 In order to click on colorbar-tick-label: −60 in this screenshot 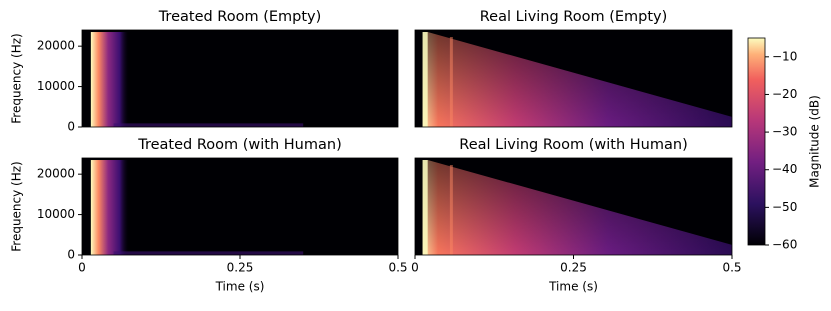, I will do `click(784, 245)`.